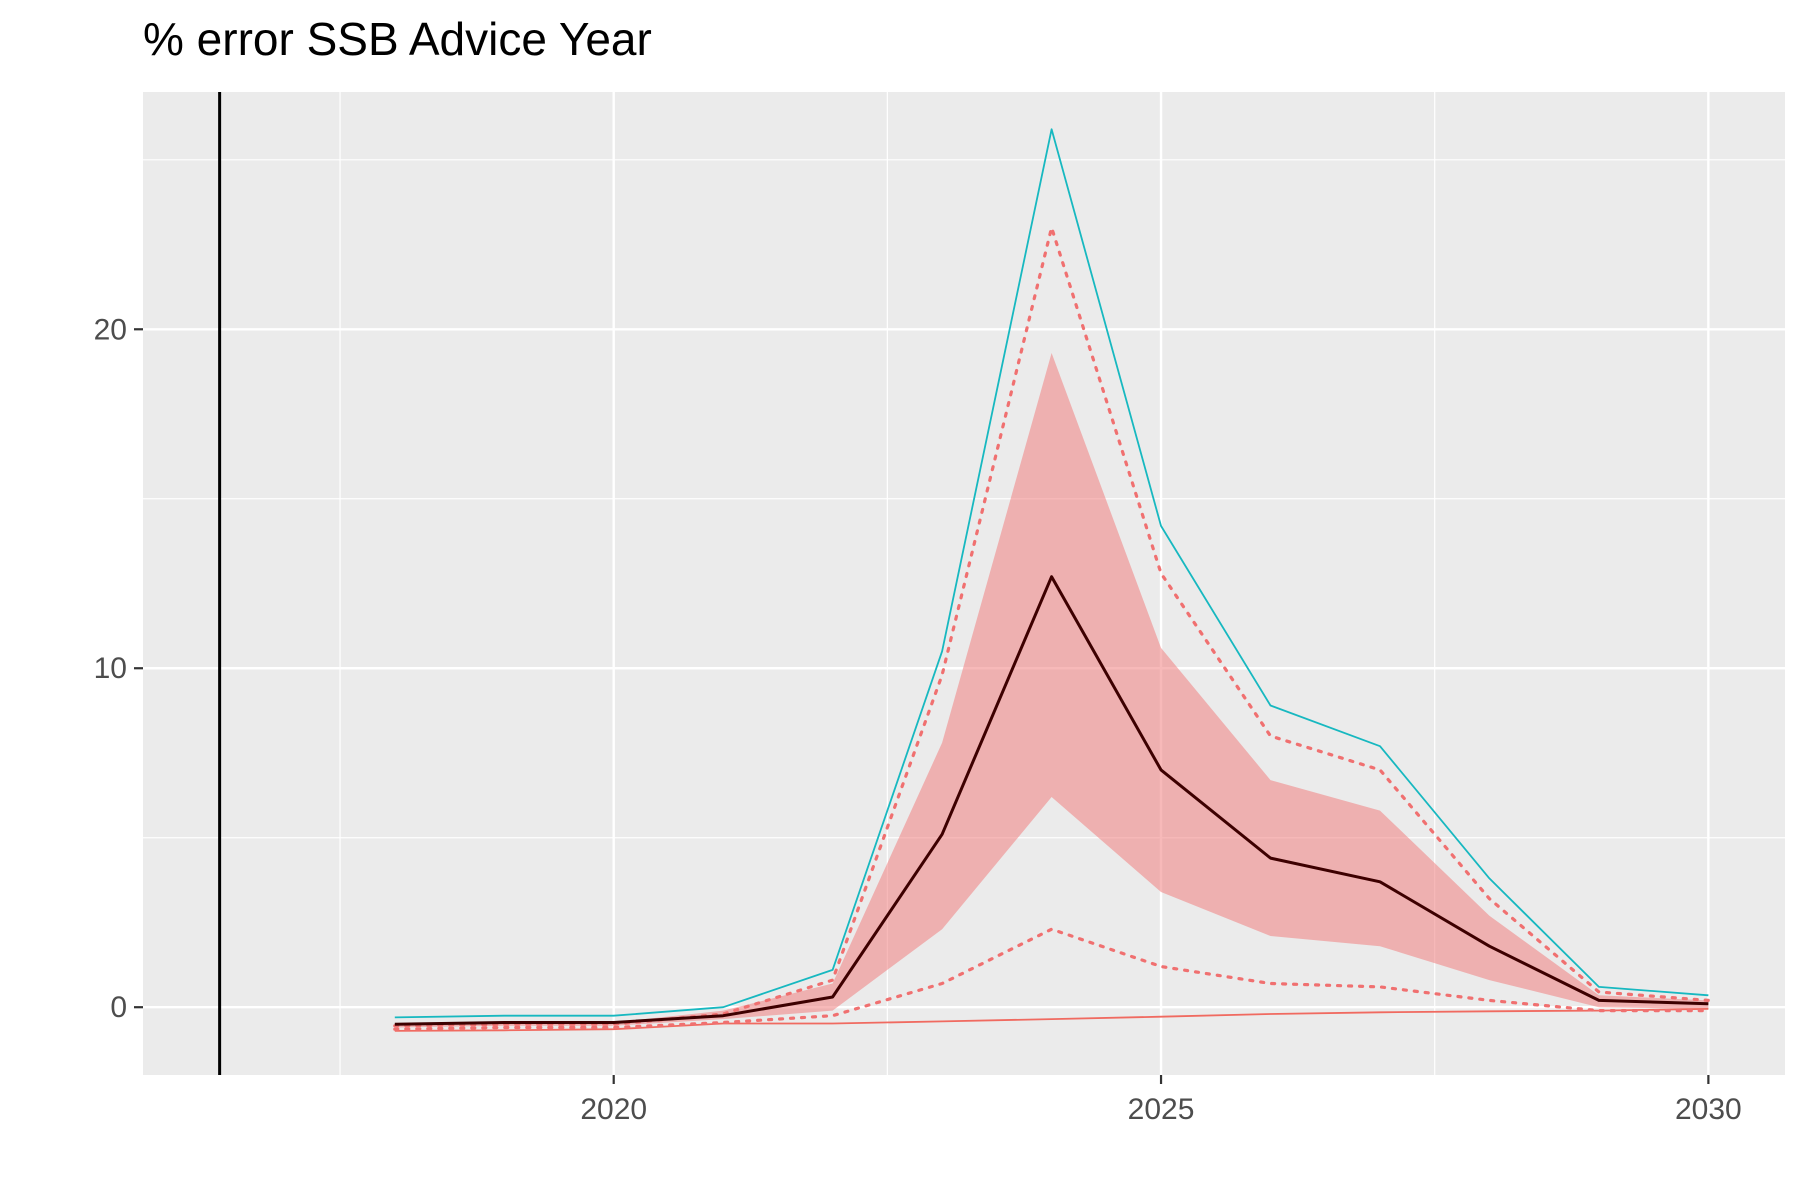 The image size is (1800, 1200). I want to click on chart-title: % error SSB Advice Year, so click(397, 39).